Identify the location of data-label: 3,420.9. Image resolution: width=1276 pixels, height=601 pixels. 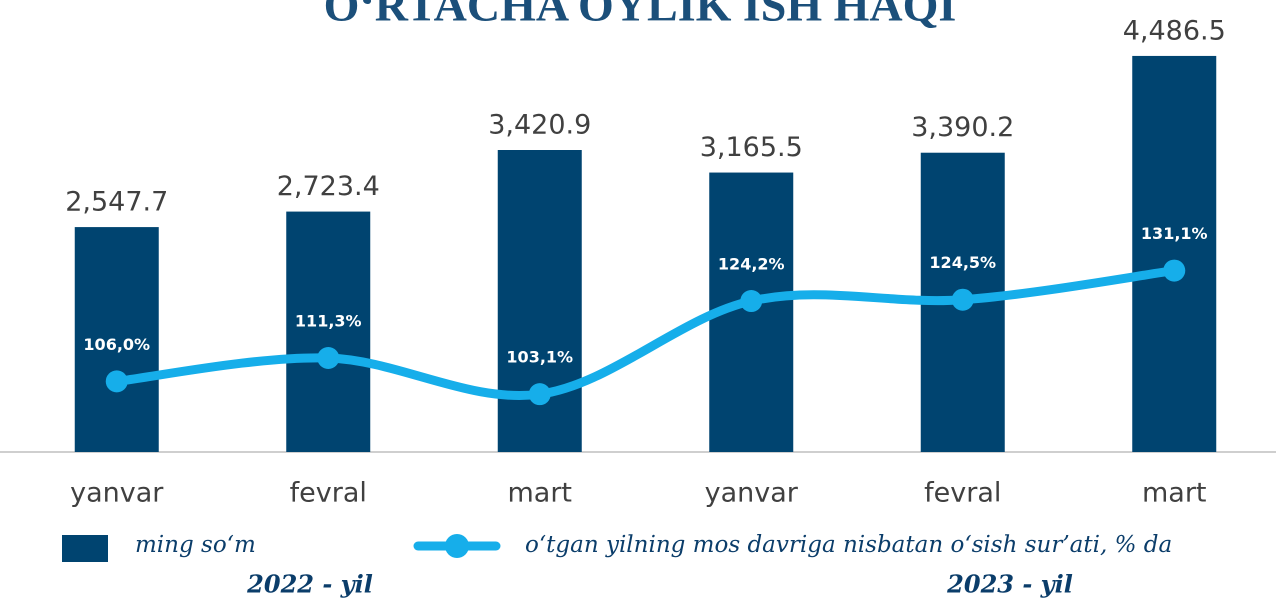
(539, 125).